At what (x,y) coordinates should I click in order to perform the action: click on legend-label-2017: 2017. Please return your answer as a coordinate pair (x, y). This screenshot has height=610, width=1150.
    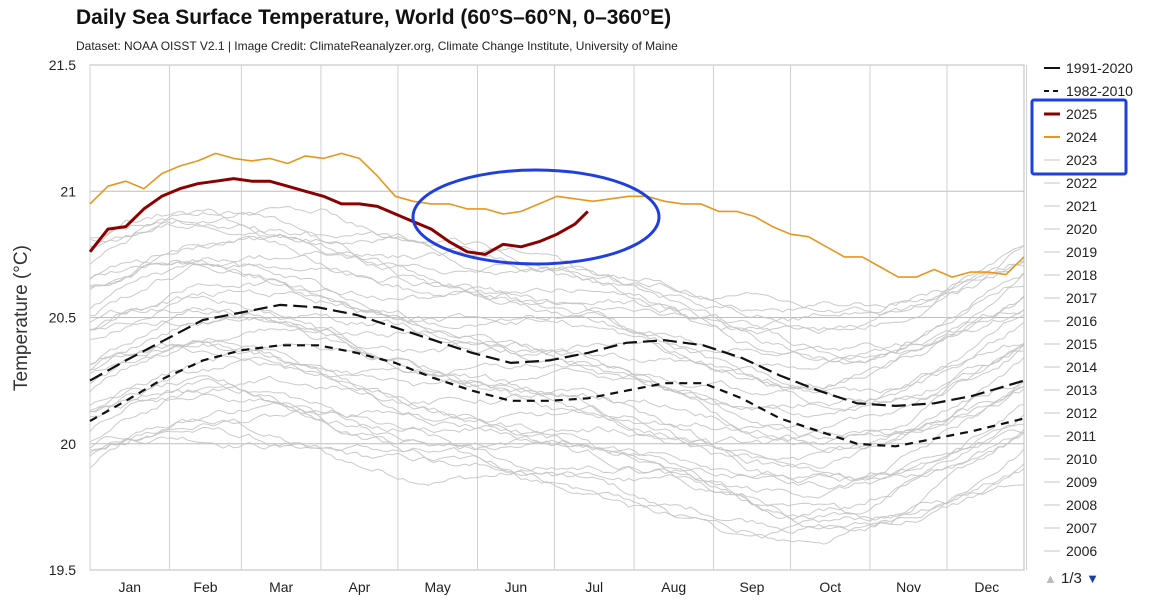
    Looking at the image, I should click on (1081, 298).